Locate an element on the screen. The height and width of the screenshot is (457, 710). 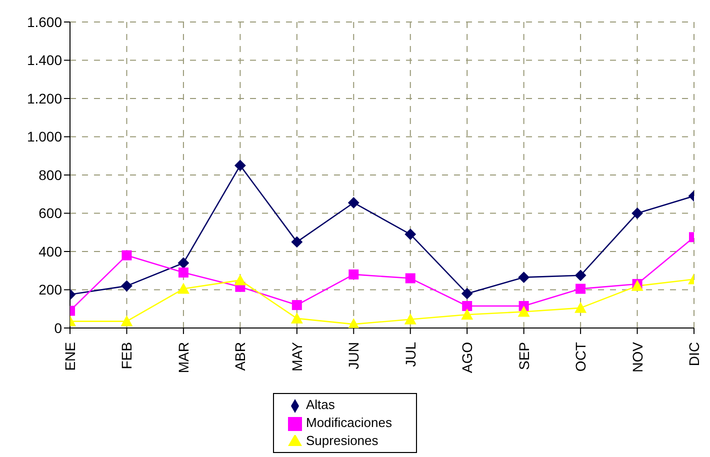
x-tick-label: ABR is located at coordinates (240, 356).